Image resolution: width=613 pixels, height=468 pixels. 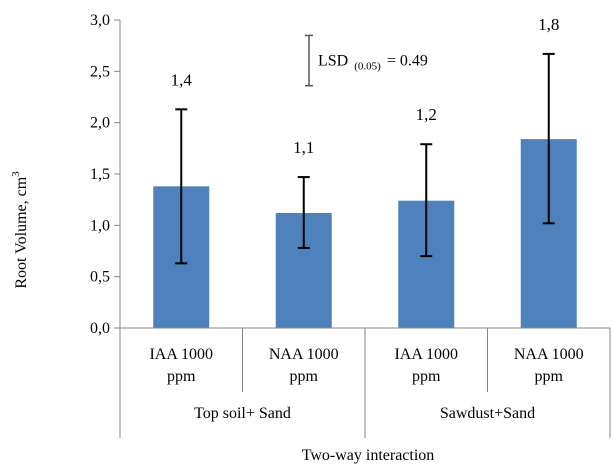 What do you see at coordinates (16, 174) in the screenshot?
I see `y-axis-title-superscript: 3` at bounding box center [16, 174].